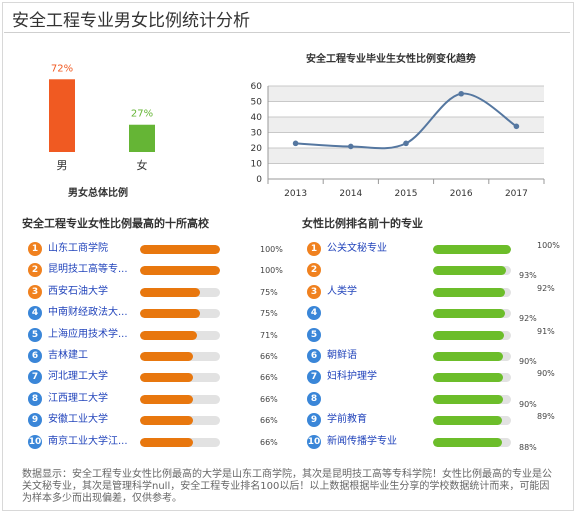 The image size is (576, 513). What do you see at coordinates (461, 194) in the screenshot?
I see `x-tick-label: 2016` at bounding box center [461, 194].